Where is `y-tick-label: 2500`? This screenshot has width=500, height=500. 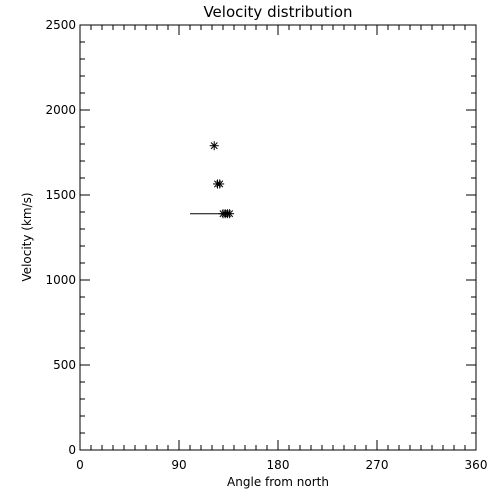
y-tick-label: 2500 is located at coordinates (60, 25).